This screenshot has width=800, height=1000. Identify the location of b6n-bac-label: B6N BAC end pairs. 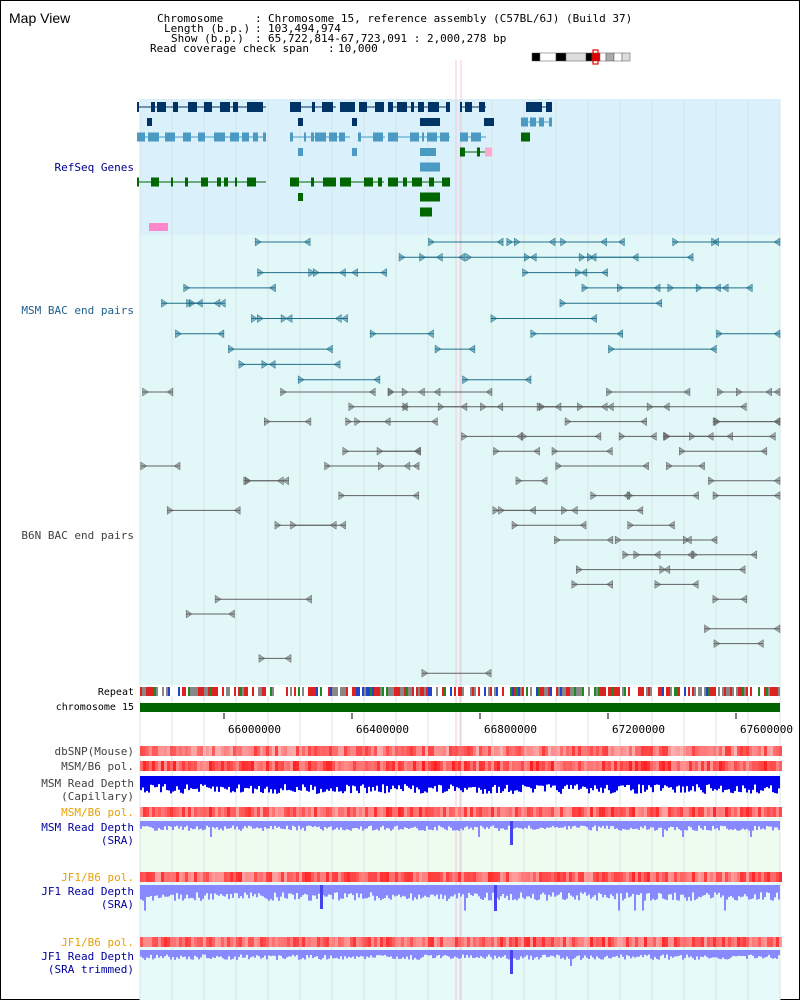
(77, 535).